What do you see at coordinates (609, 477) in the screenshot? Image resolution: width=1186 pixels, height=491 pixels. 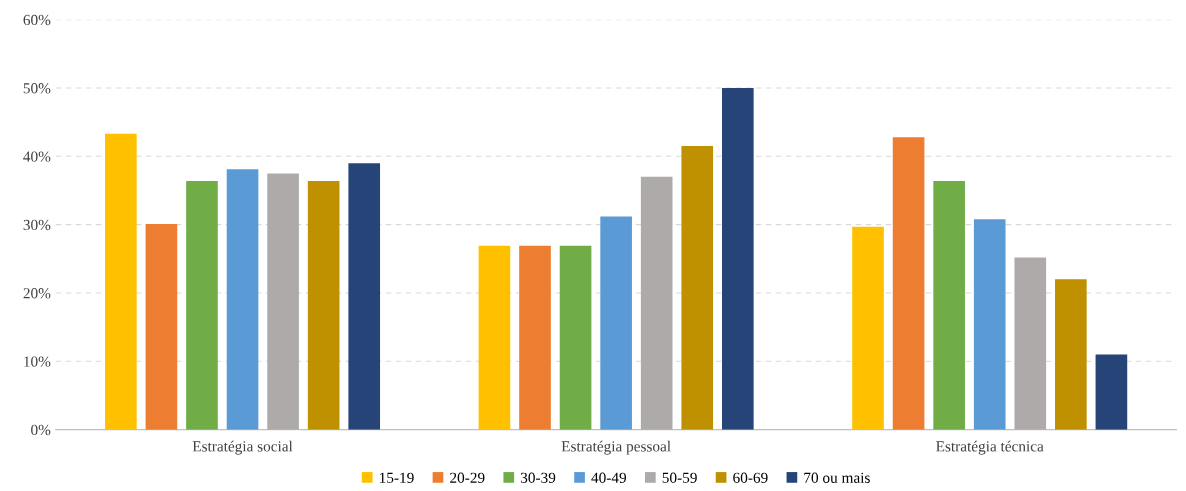 I see `legend-label: 40-49` at bounding box center [609, 477].